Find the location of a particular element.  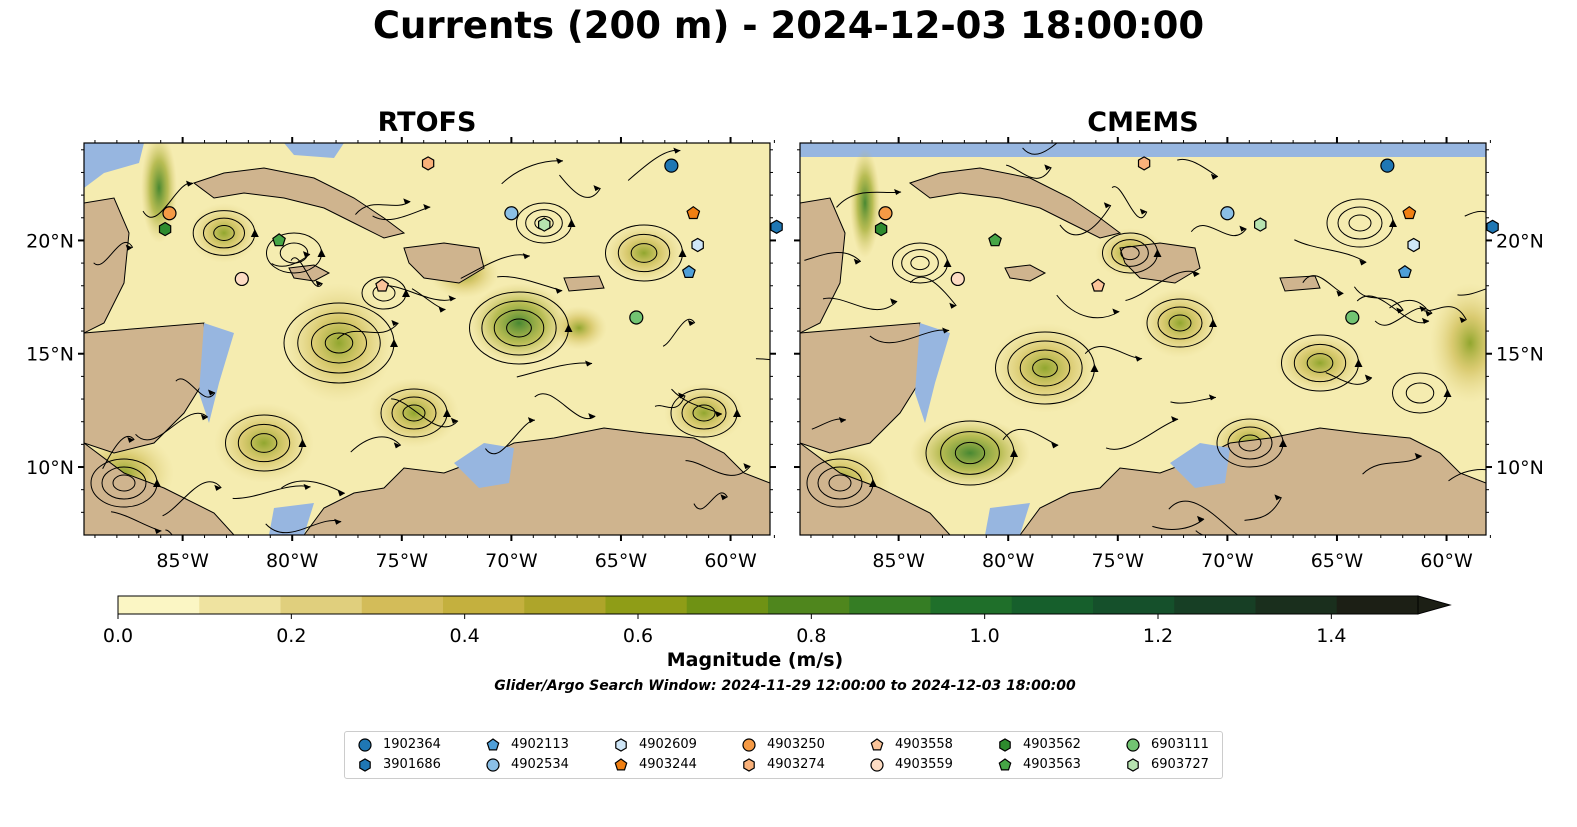

colorbar-tick-label: 0.2 is located at coordinates (291, 636).